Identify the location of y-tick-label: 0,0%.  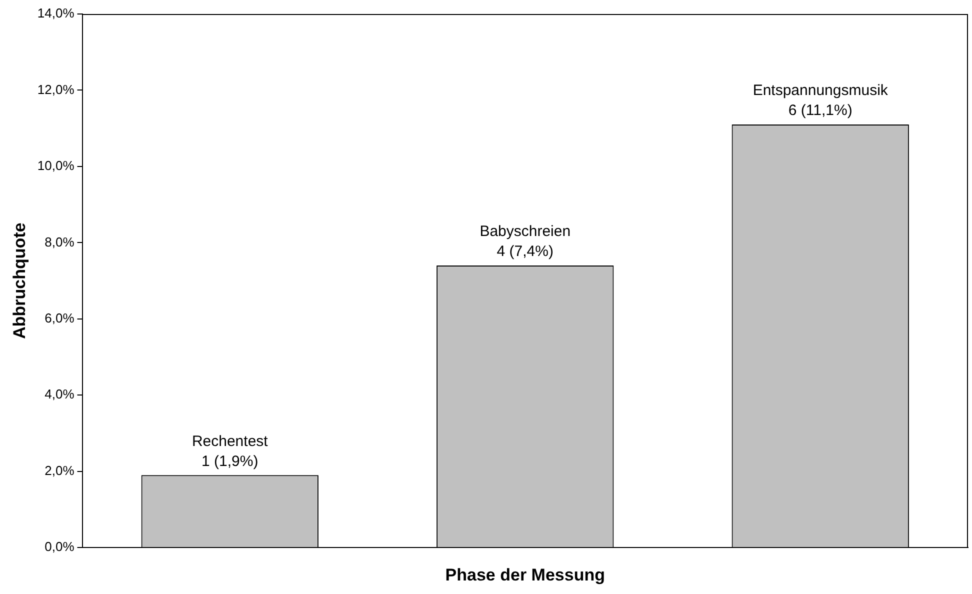
(59, 546).